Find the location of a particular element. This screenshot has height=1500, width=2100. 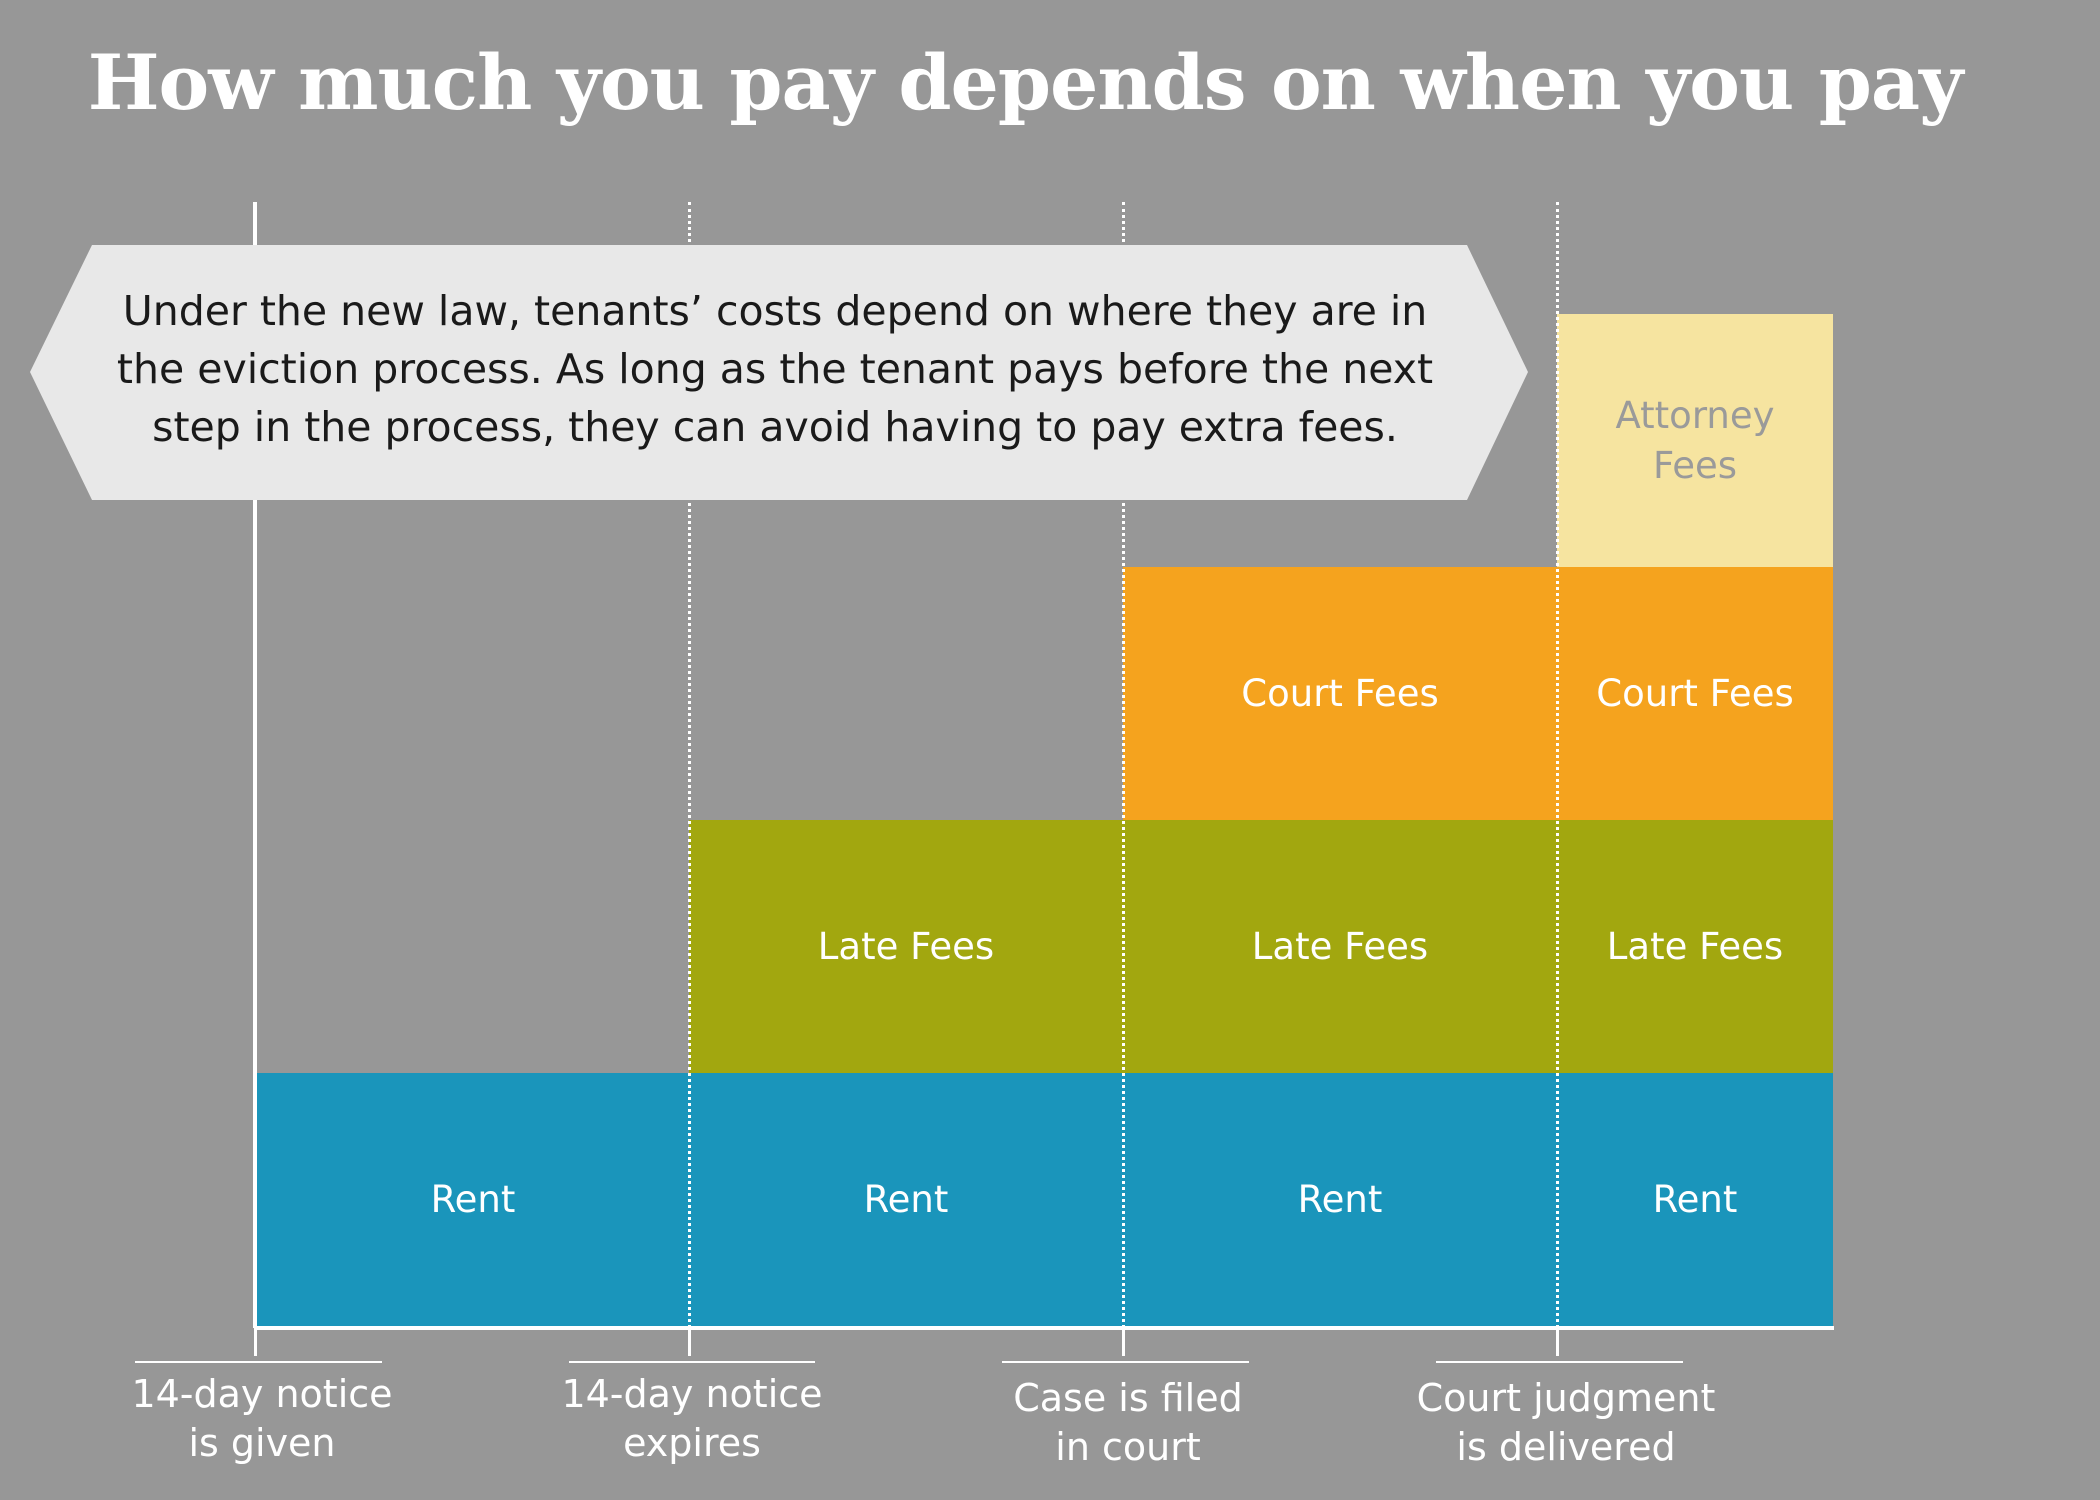

timeline-axis is located at coordinates (1044, 1328).